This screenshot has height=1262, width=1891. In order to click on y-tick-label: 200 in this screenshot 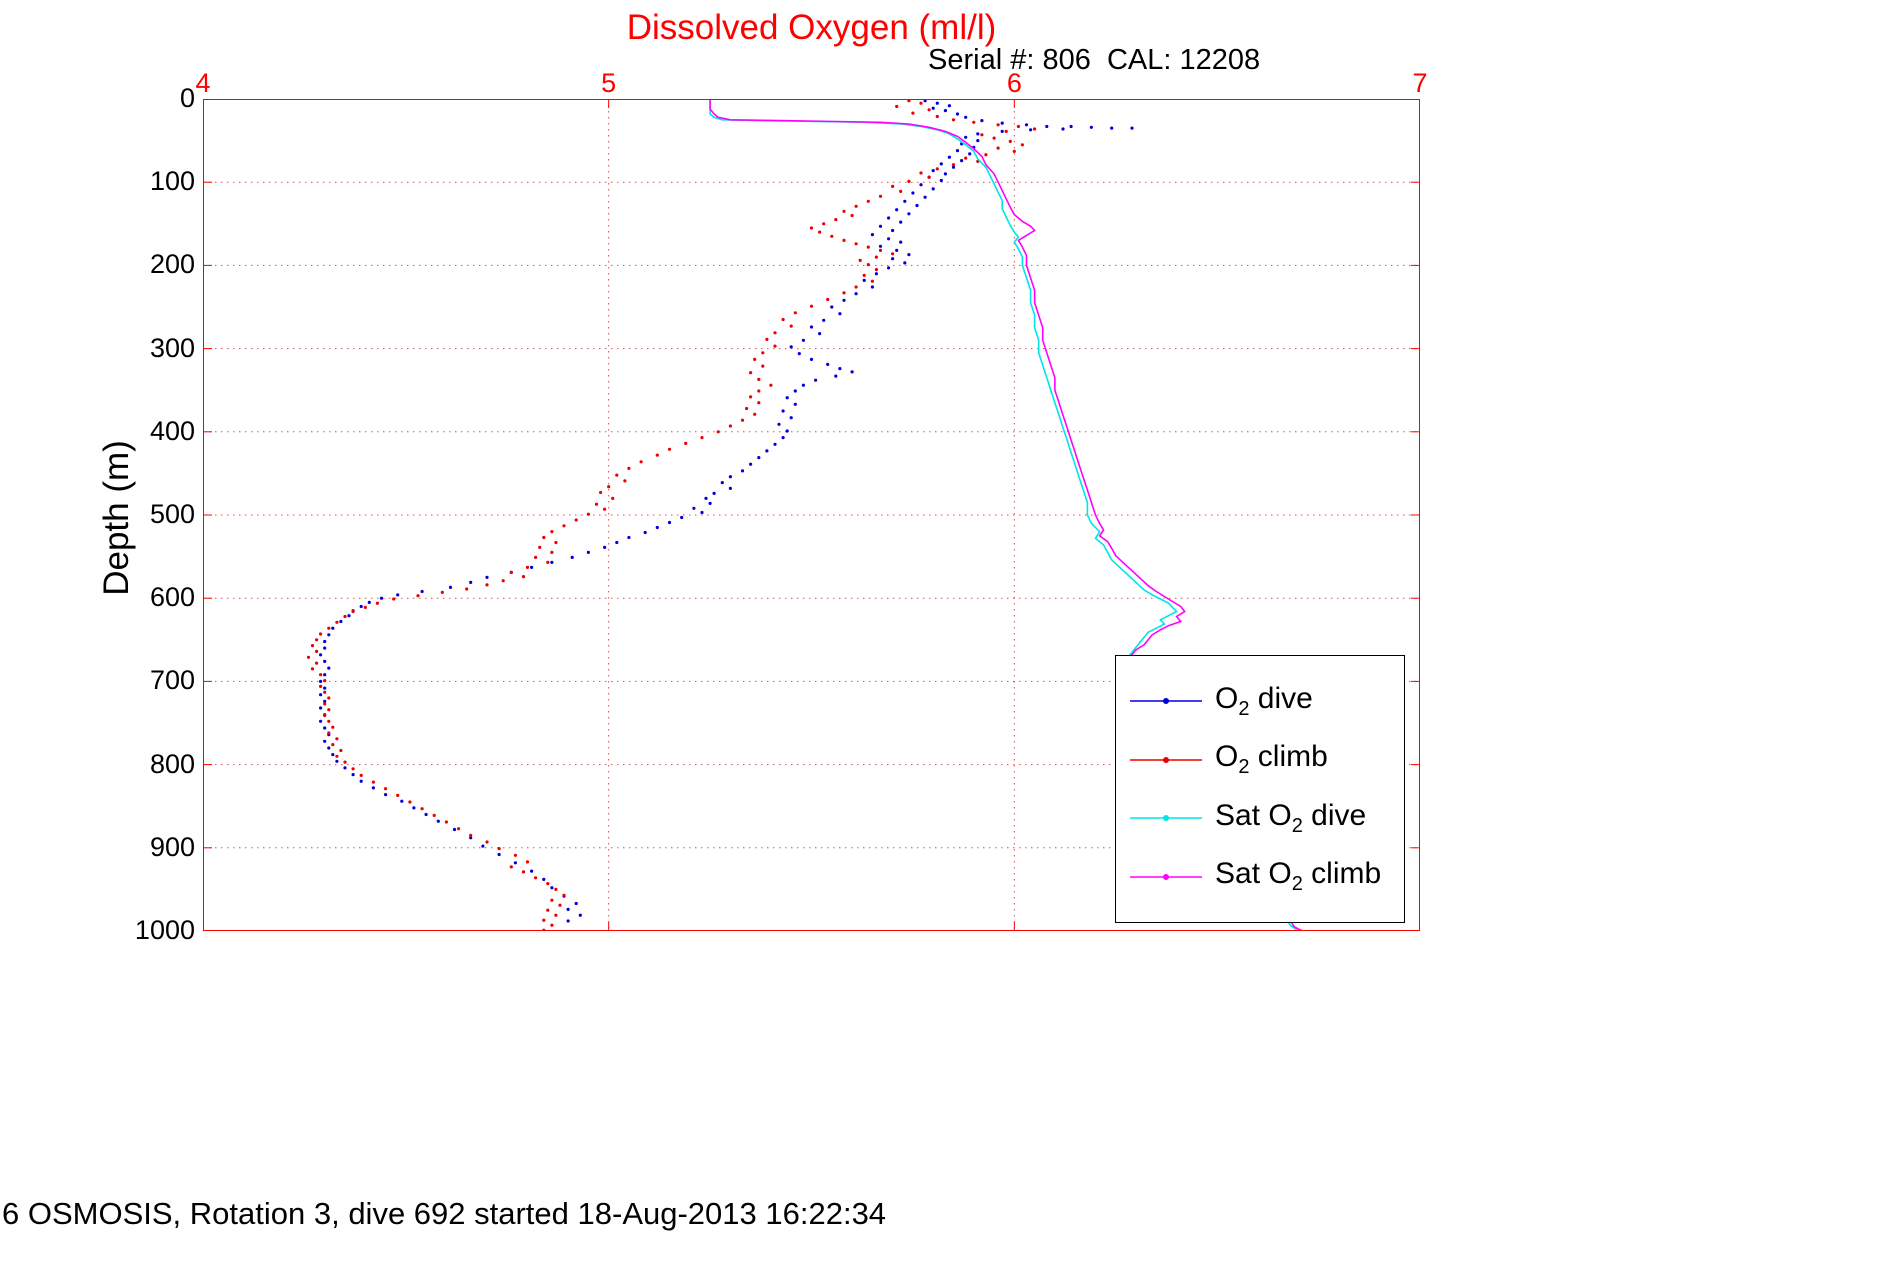, I will do `click(172, 264)`.